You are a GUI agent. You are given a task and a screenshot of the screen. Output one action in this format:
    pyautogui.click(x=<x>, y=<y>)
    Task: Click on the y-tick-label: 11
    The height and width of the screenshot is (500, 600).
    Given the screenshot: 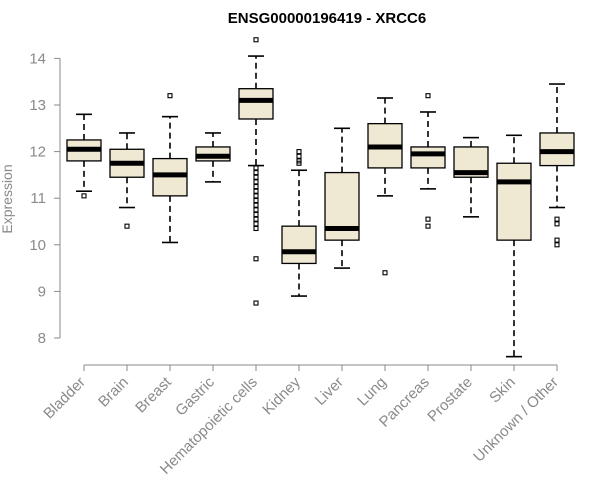 What is the action you would take?
    pyautogui.click(x=38, y=198)
    